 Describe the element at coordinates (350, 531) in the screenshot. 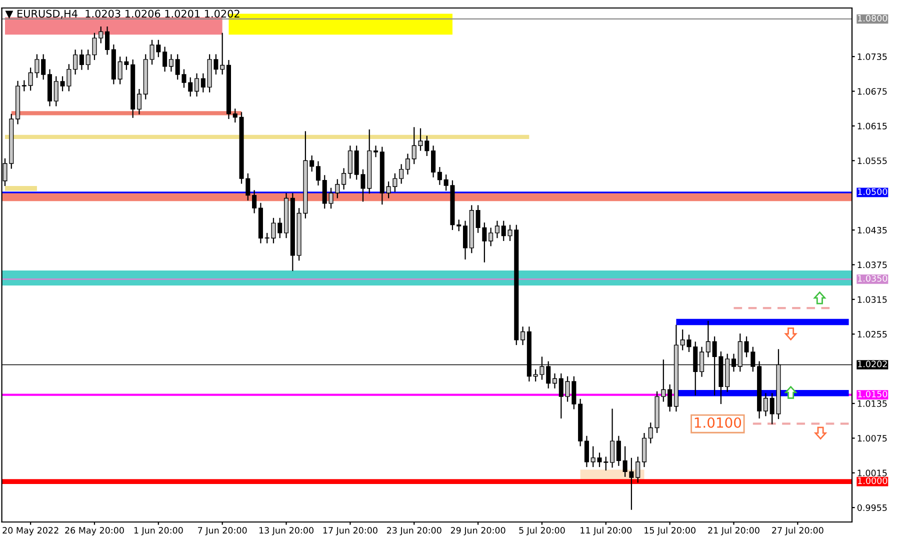

I see `x-tick-label: 17 Jun 20:00` at that location.